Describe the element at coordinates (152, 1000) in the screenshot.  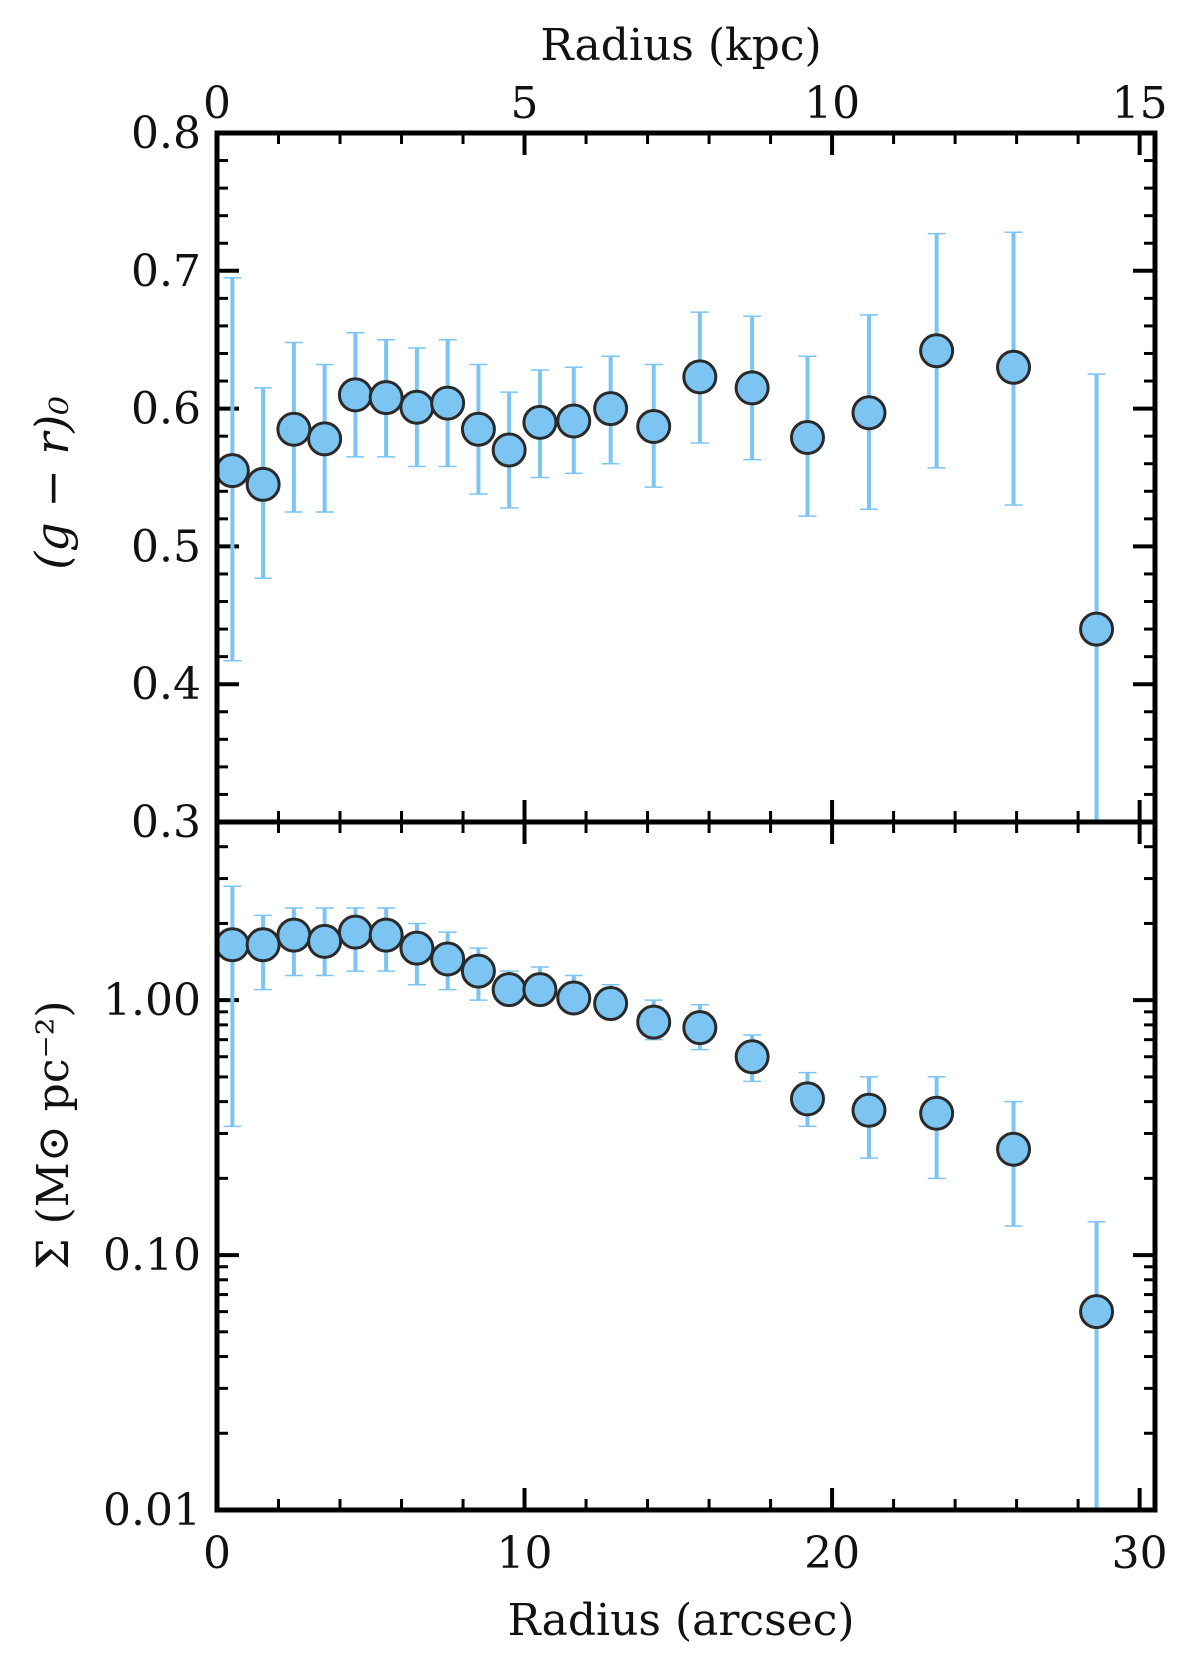
I see `bottom-y-tick-label: 1.00` at that location.